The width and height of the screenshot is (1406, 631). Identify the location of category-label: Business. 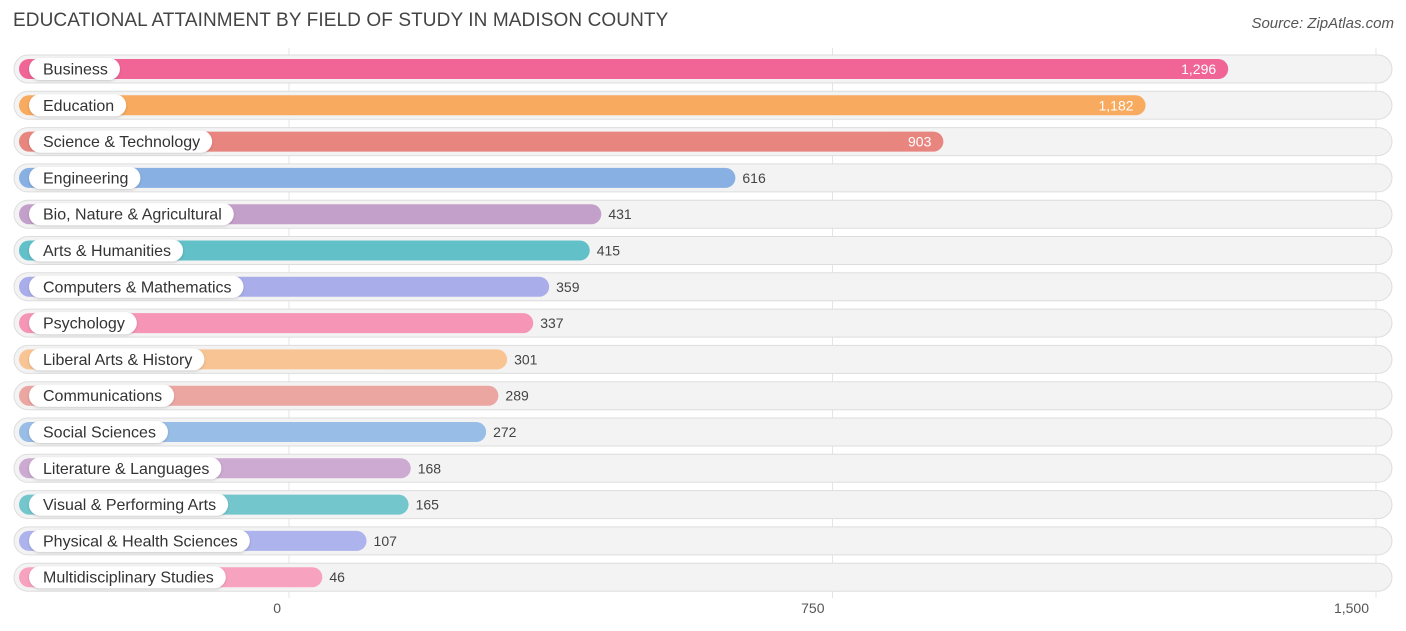
(75, 70).